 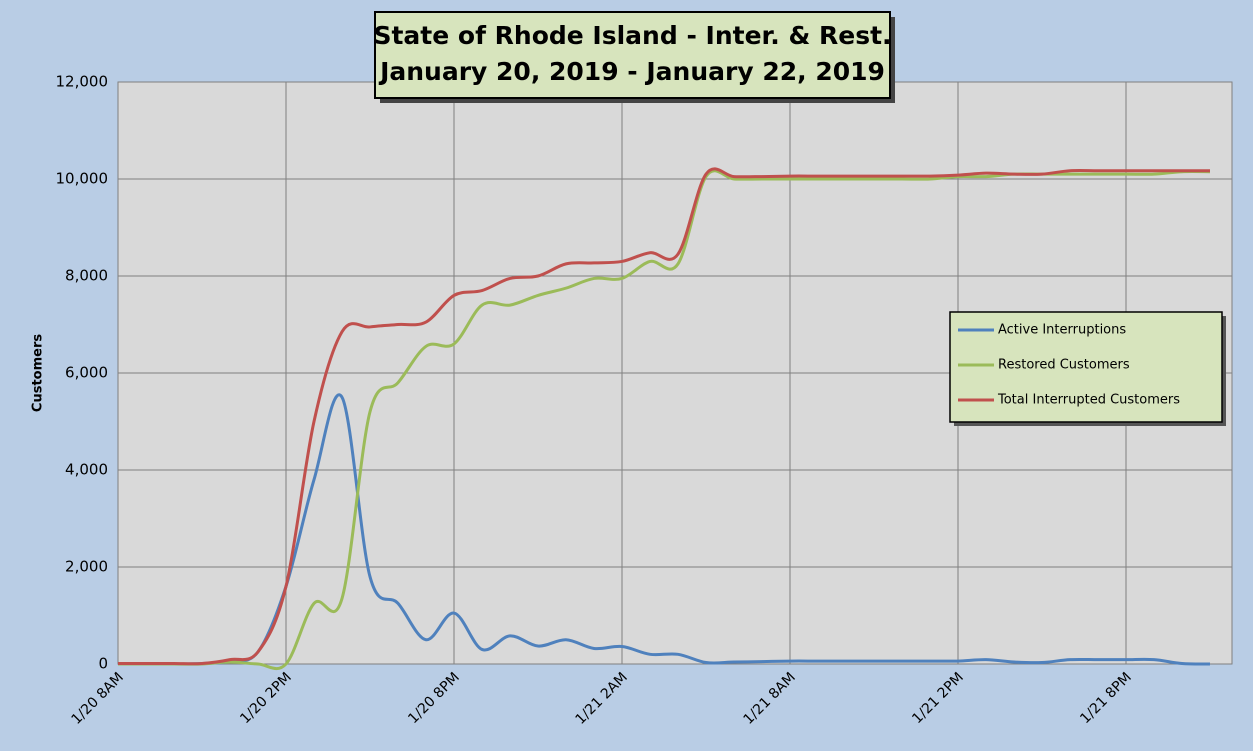 What do you see at coordinates (86, 276) in the screenshot?
I see `y-tick-label: 8,000` at bounding box center [86, 276].